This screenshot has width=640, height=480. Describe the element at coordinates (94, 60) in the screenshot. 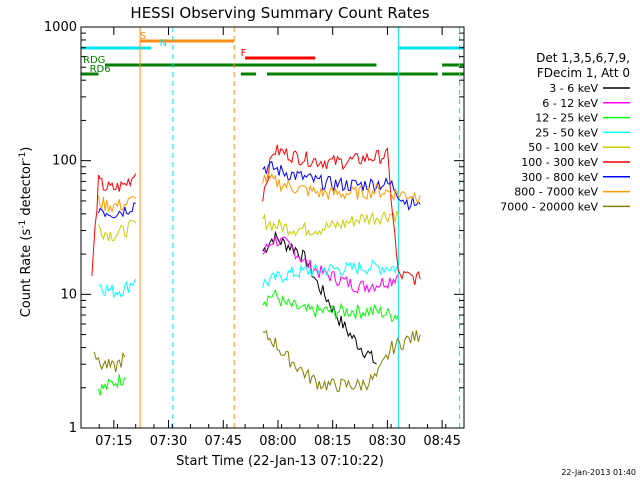

I see `mode-label-rdg: RDG` at that location.